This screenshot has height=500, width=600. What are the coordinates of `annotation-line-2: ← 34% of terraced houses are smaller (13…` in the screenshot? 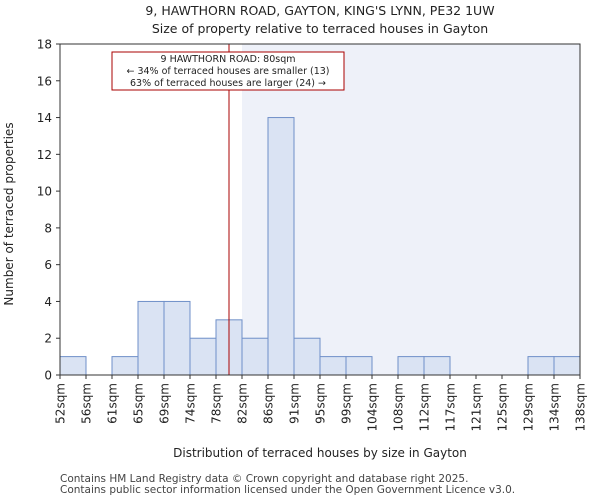 It's located at (227, 71).